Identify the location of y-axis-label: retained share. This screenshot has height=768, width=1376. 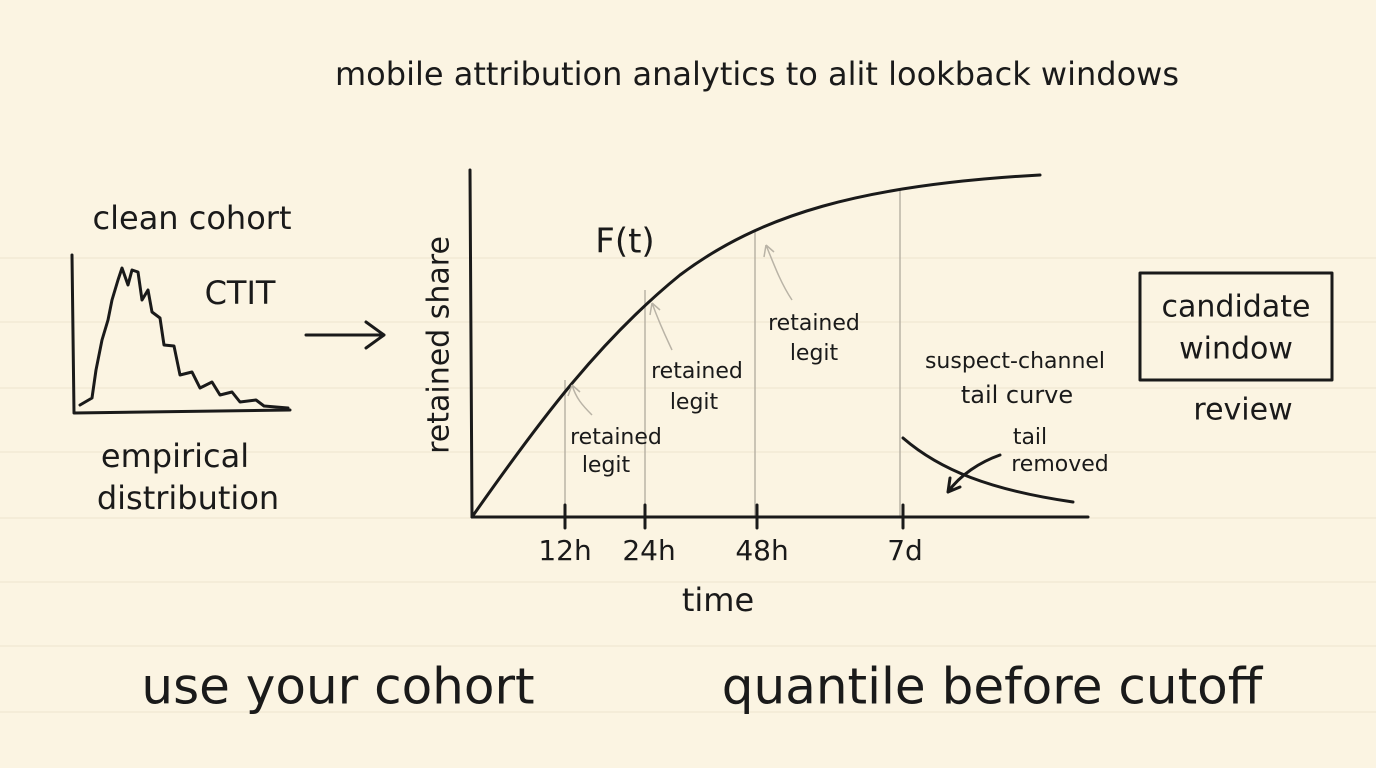
(439, 345).